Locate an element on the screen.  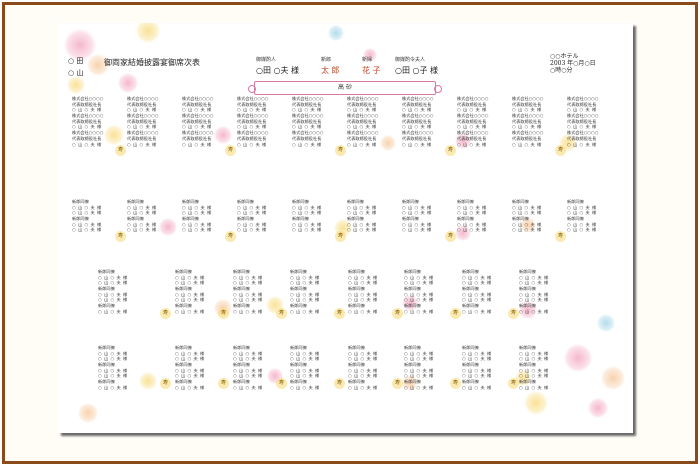
family-name-top: ○ 田 is located at coordinates (76, 61).